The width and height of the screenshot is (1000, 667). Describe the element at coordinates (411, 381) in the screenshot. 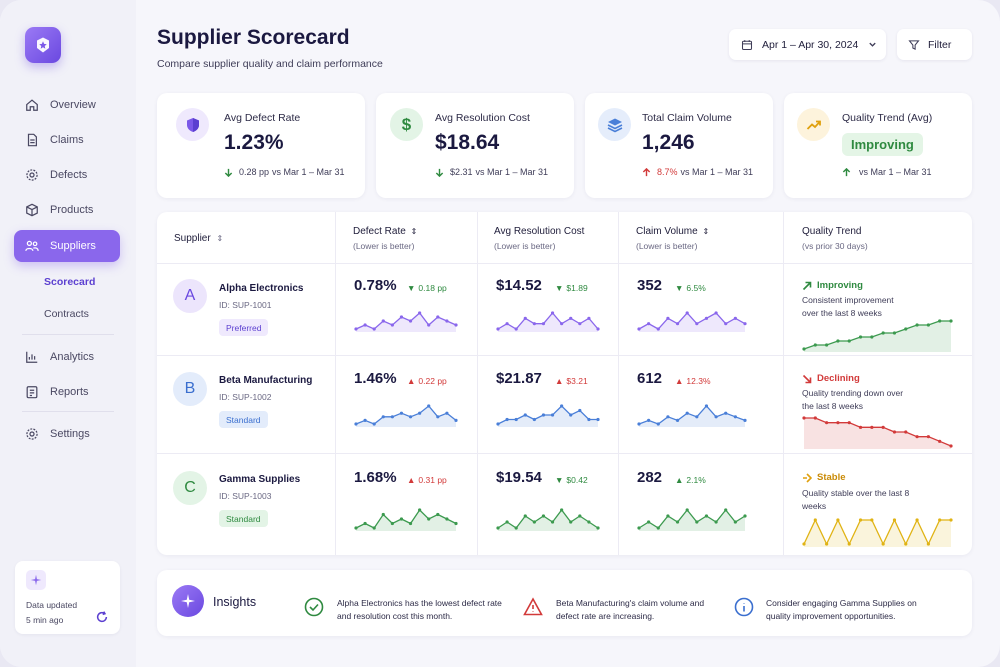

I see `triangle-up-icon: ▲` at that location.